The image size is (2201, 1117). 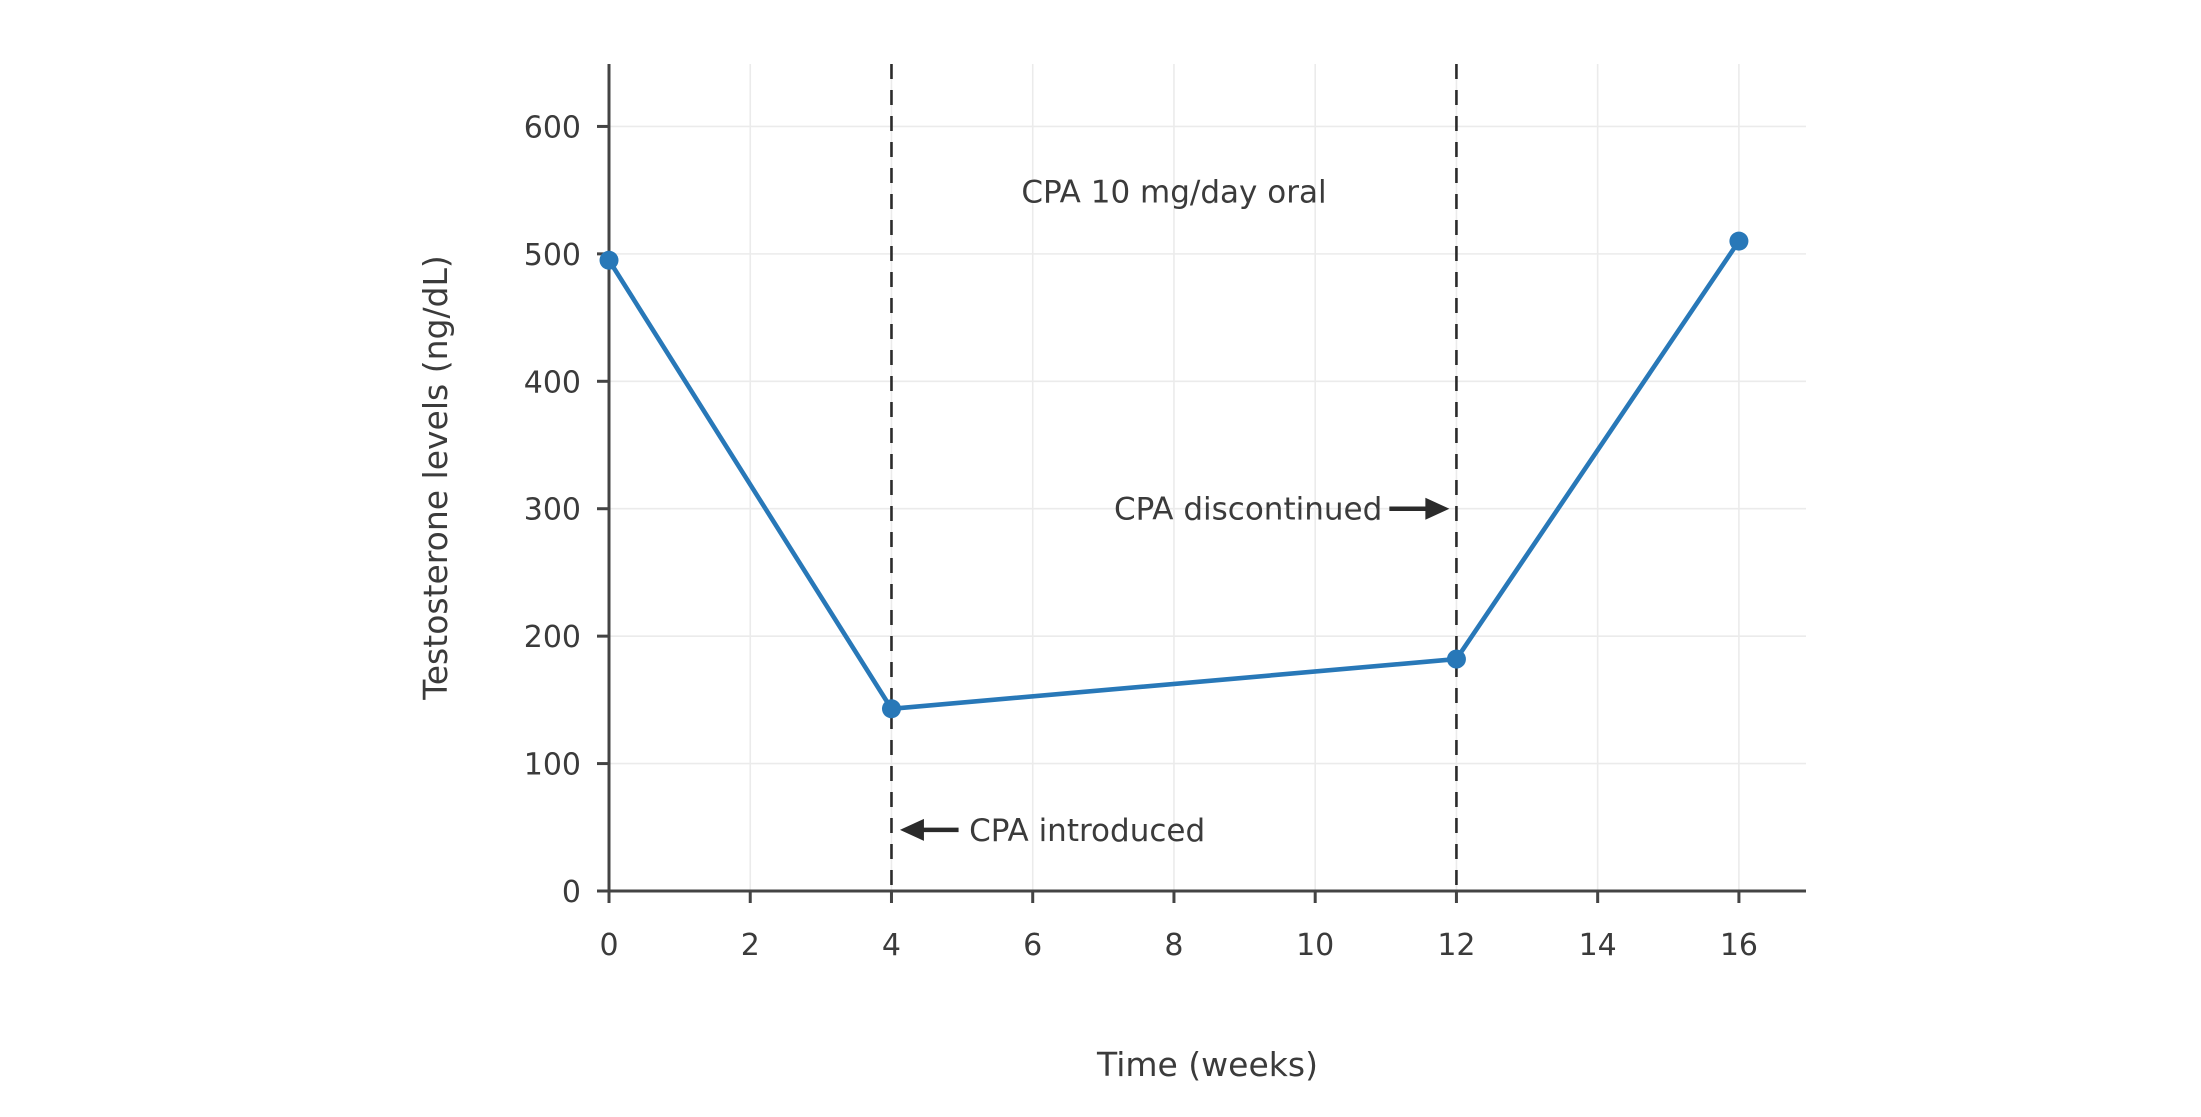 I want to click on y-tick-label: 300, so click(x=552, y=510).